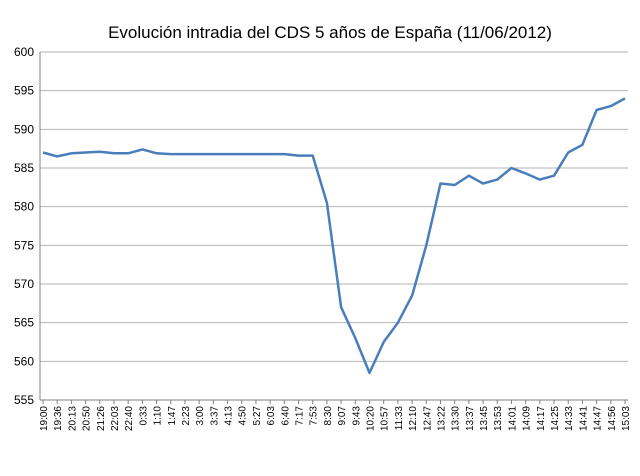 The width and height of the screenshot is (640, 476). Describe the element at coordinates (24, 361) in the screenshot. I see `y-tick-label: 560` at that location.